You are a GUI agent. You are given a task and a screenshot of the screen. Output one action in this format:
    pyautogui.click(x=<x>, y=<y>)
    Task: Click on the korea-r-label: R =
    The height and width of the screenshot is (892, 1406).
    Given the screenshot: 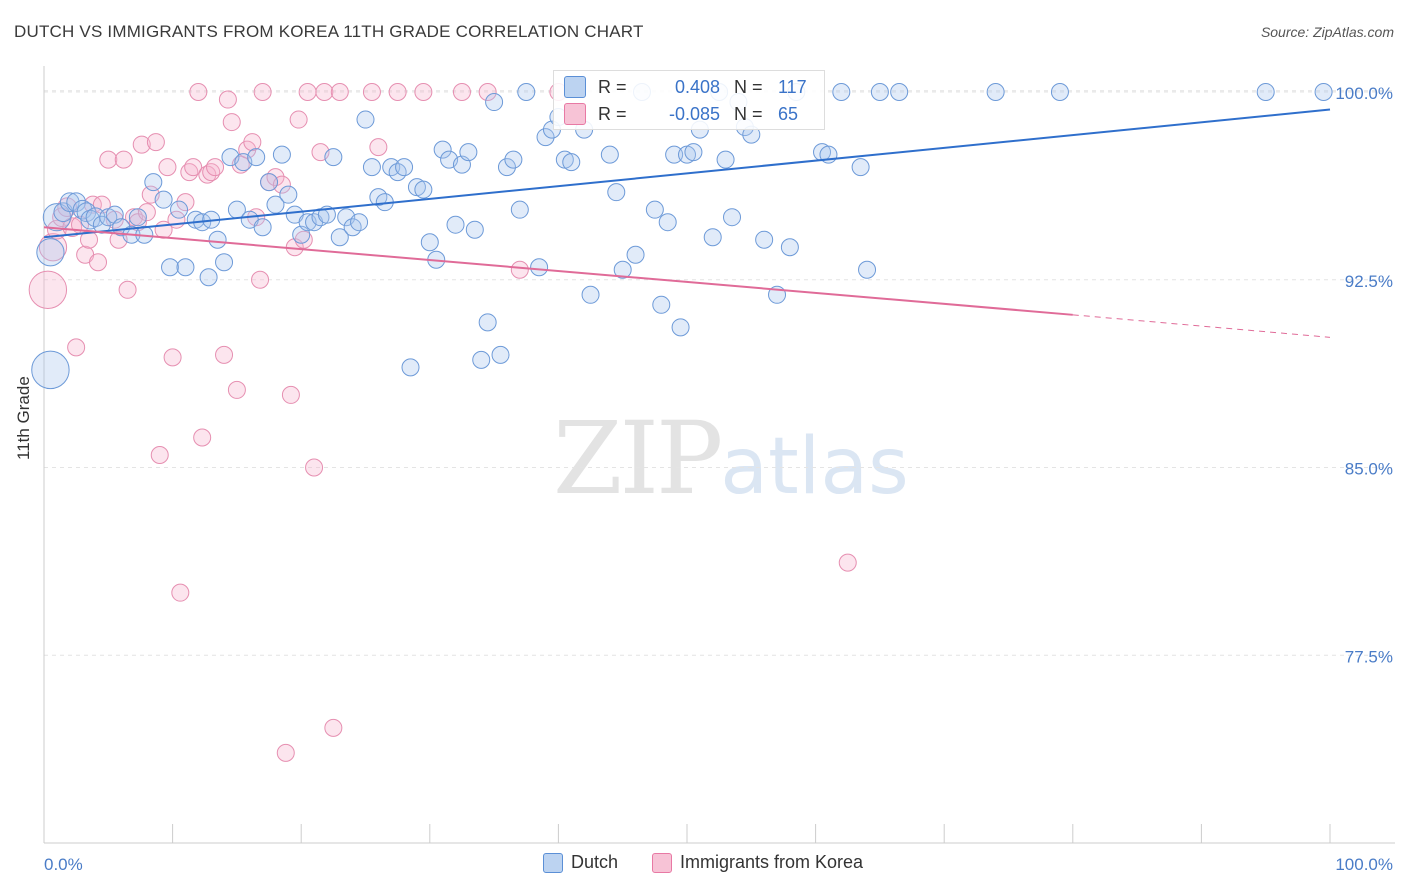 What is the action you would take?
    pyautogui.click(x=612, y=113)
    